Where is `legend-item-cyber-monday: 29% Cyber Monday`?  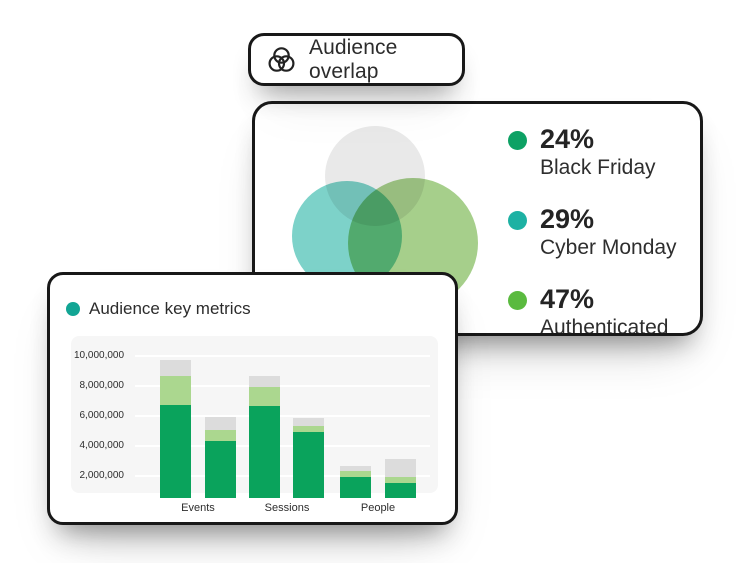
legend-item-cyber-monday: 29% Cyber Monday is located at coordinates (592, 233).